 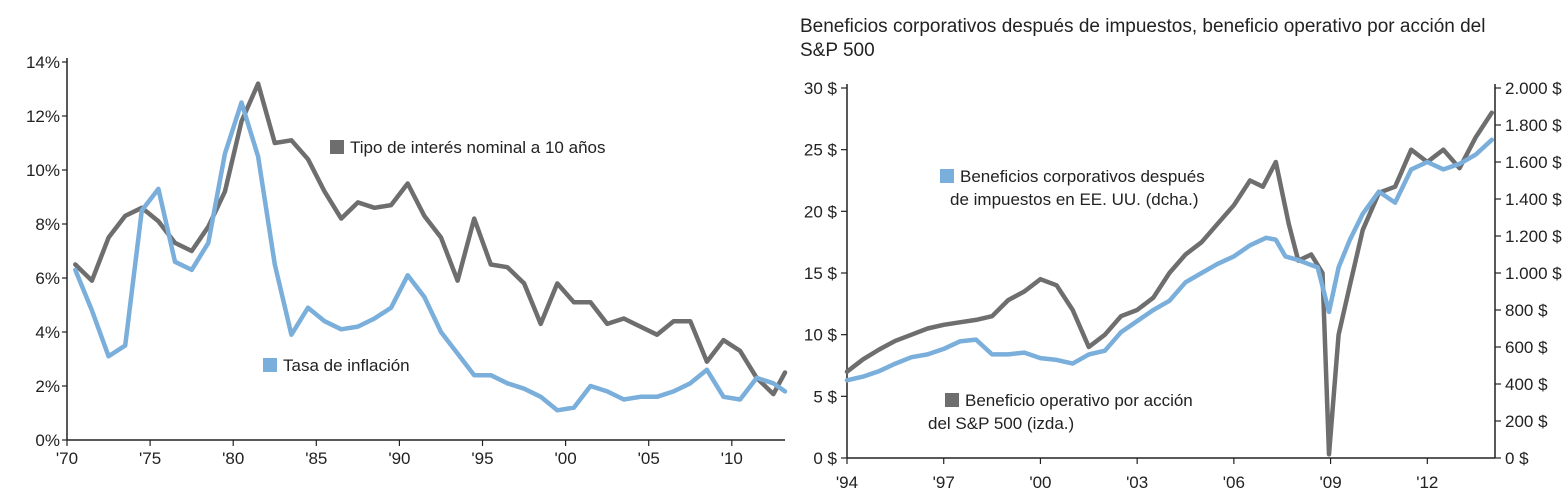 What do you see at coordinates (847, 482) in the screenshot?
I see `x-tick-label: '94` at bounding box center [847, 482].